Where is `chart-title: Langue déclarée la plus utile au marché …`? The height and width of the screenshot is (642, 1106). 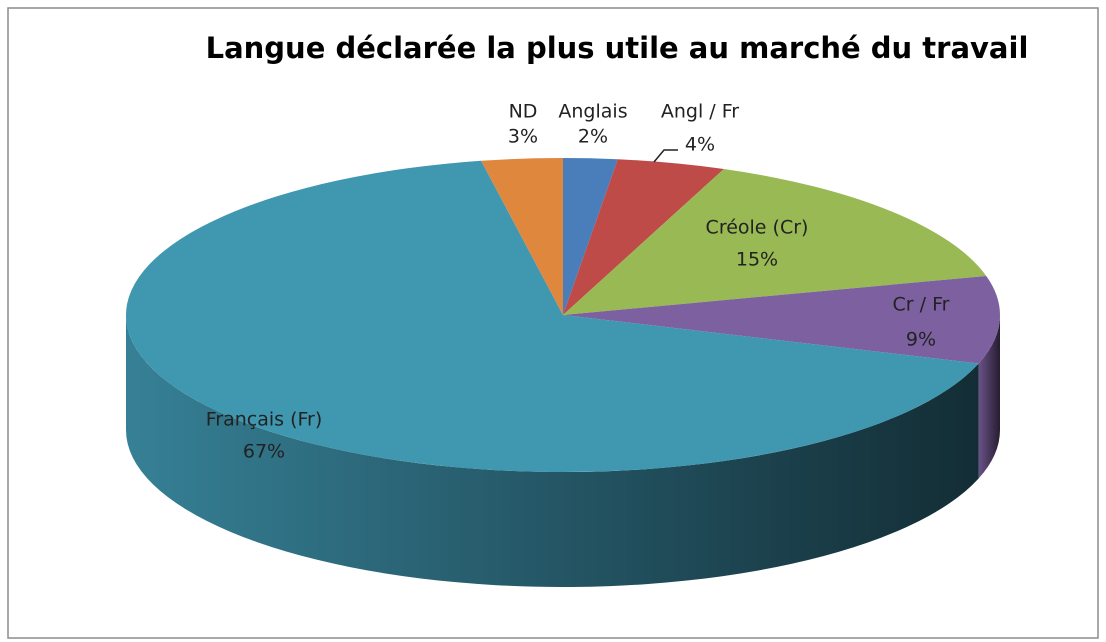
chart-title: Langue déclarée la plus utile au marché … is located at coordinates (617, 48).